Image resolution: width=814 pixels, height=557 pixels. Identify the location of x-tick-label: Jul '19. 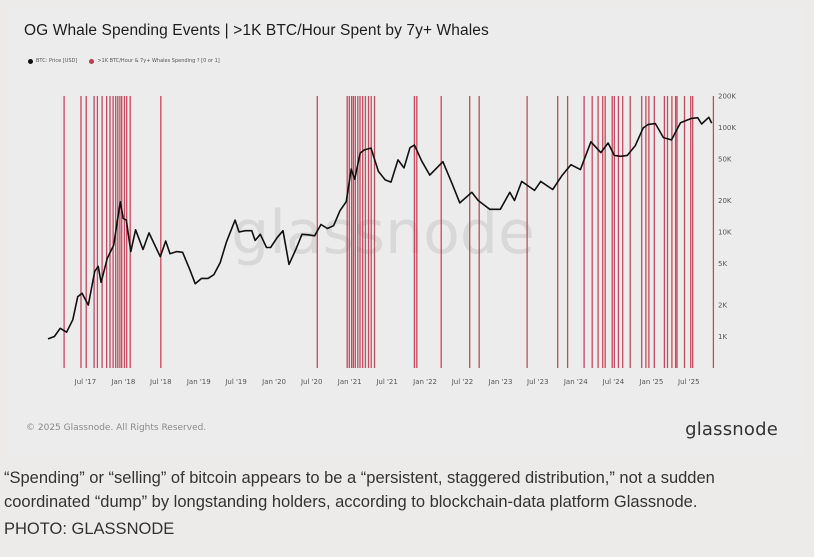
(235, 382).